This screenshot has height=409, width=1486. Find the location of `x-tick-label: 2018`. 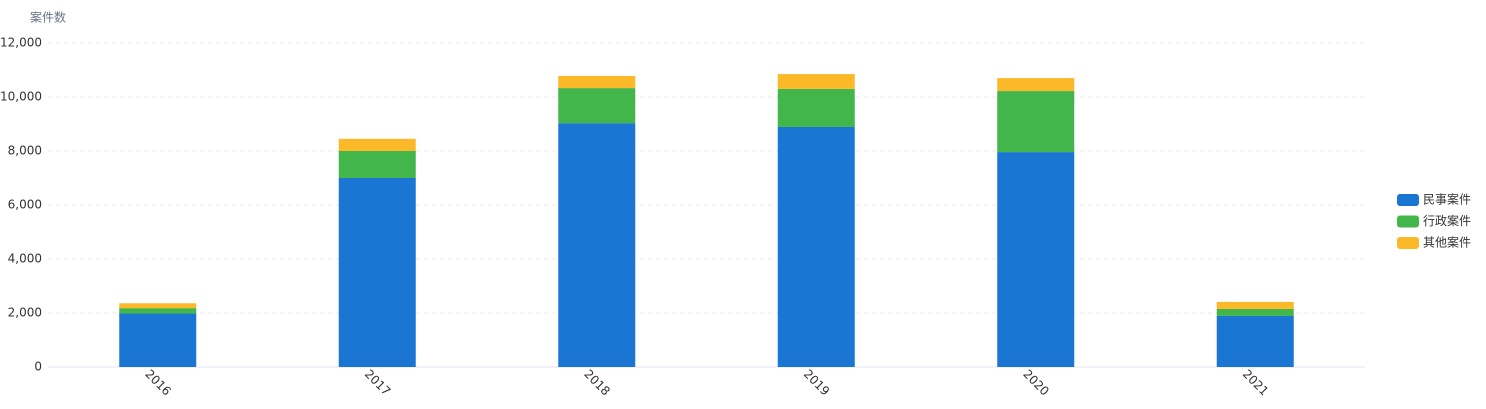

x-tick-label: 2018 is located at coordinates (596, 382).